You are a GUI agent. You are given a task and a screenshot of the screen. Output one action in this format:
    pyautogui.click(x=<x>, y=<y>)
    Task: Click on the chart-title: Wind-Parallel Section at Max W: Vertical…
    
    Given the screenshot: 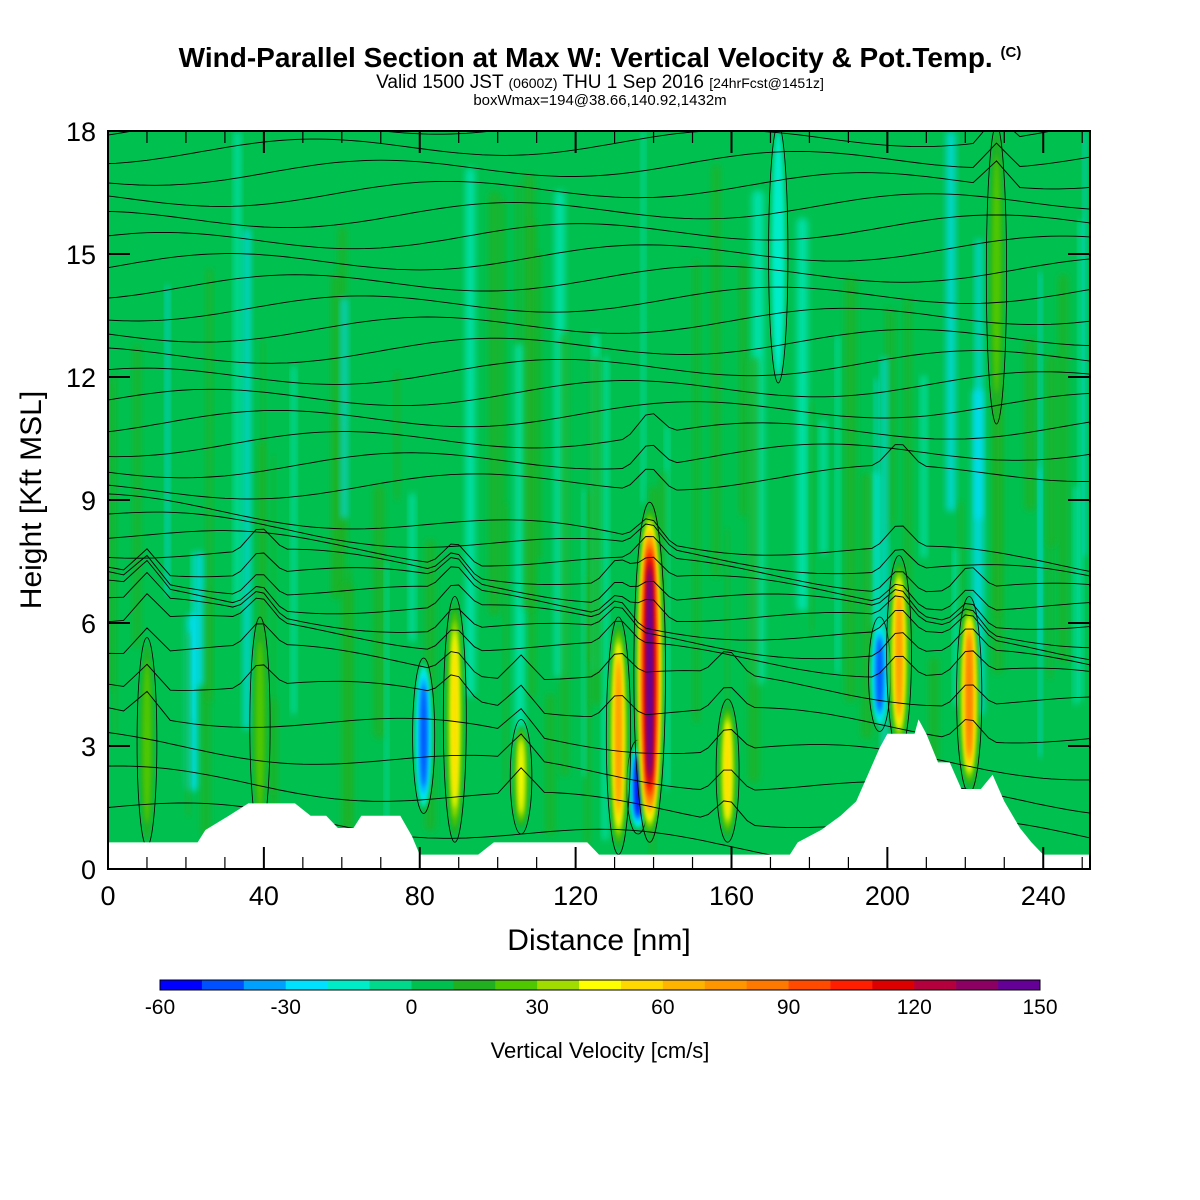 What is the action you would take?
    pyautogui.click(x=600, y=58)
    